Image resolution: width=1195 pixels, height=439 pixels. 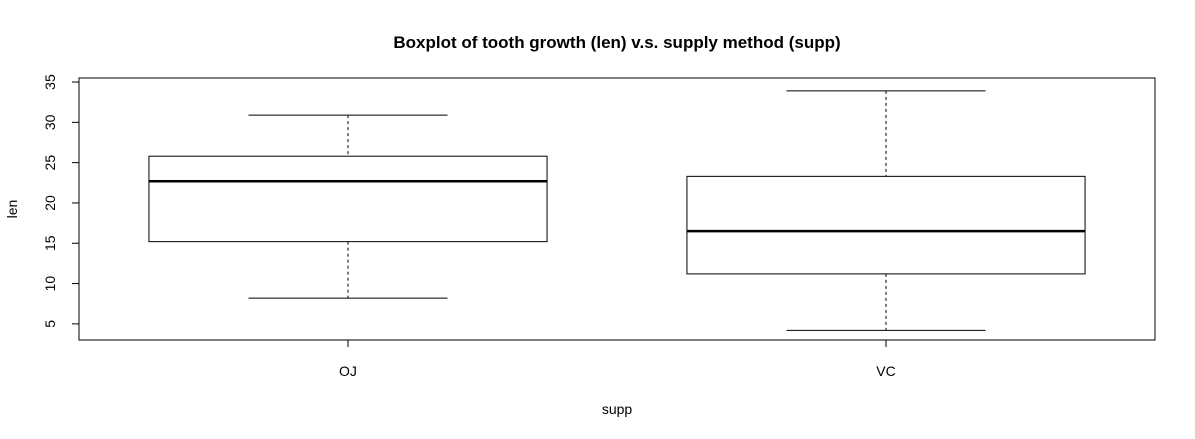 What do you see at coordinates (885, 371) in the screenshot?
I see `x-tick-label-VC: VC` at bounding box center [885, 371].